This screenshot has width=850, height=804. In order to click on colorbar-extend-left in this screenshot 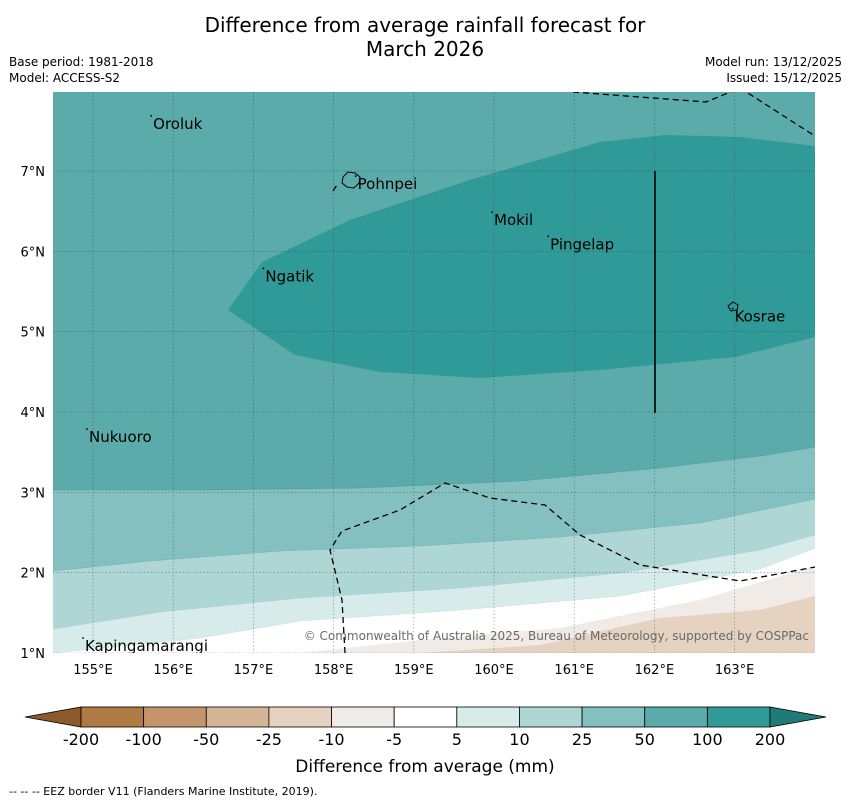, I will do `click(53, 717)`.